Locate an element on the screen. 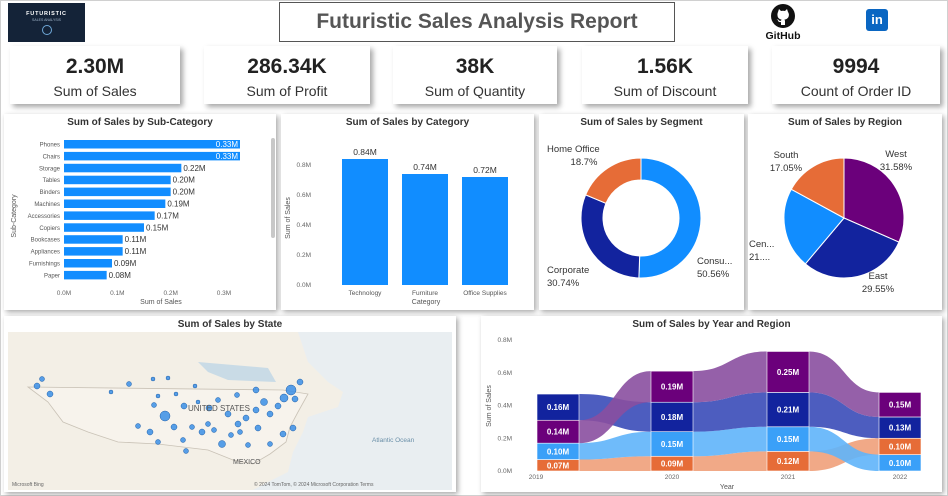  logo-mark-icon is located at coordinates (46, 30).